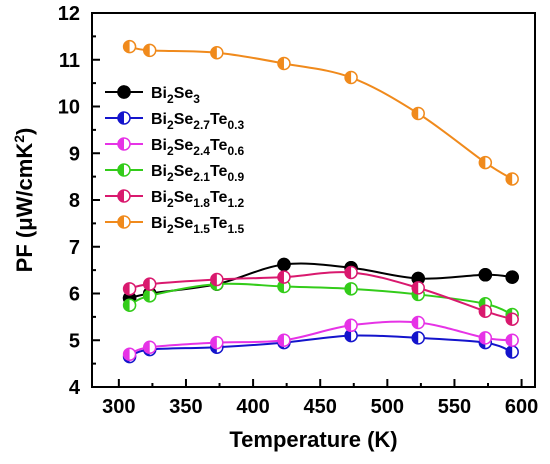 The width and height of the screenshot is (550, 464). I want to click on y-tick-label: 11, so click(69, 61).